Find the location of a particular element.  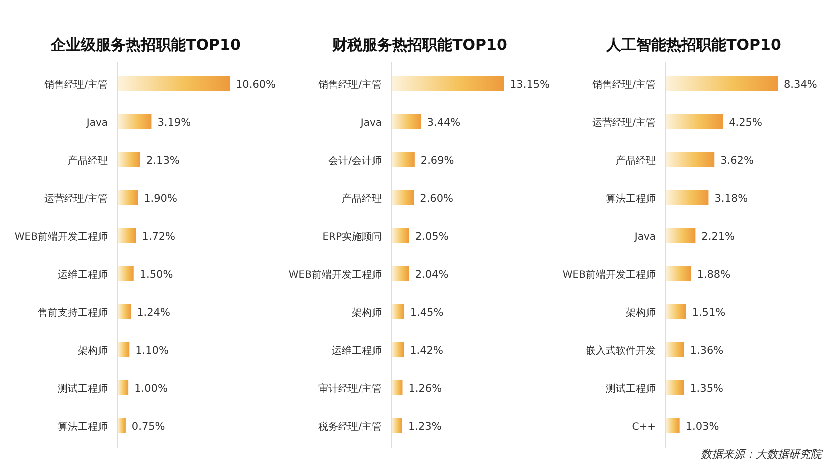

data-label: 3.19% is located at coordinates (175, 123).